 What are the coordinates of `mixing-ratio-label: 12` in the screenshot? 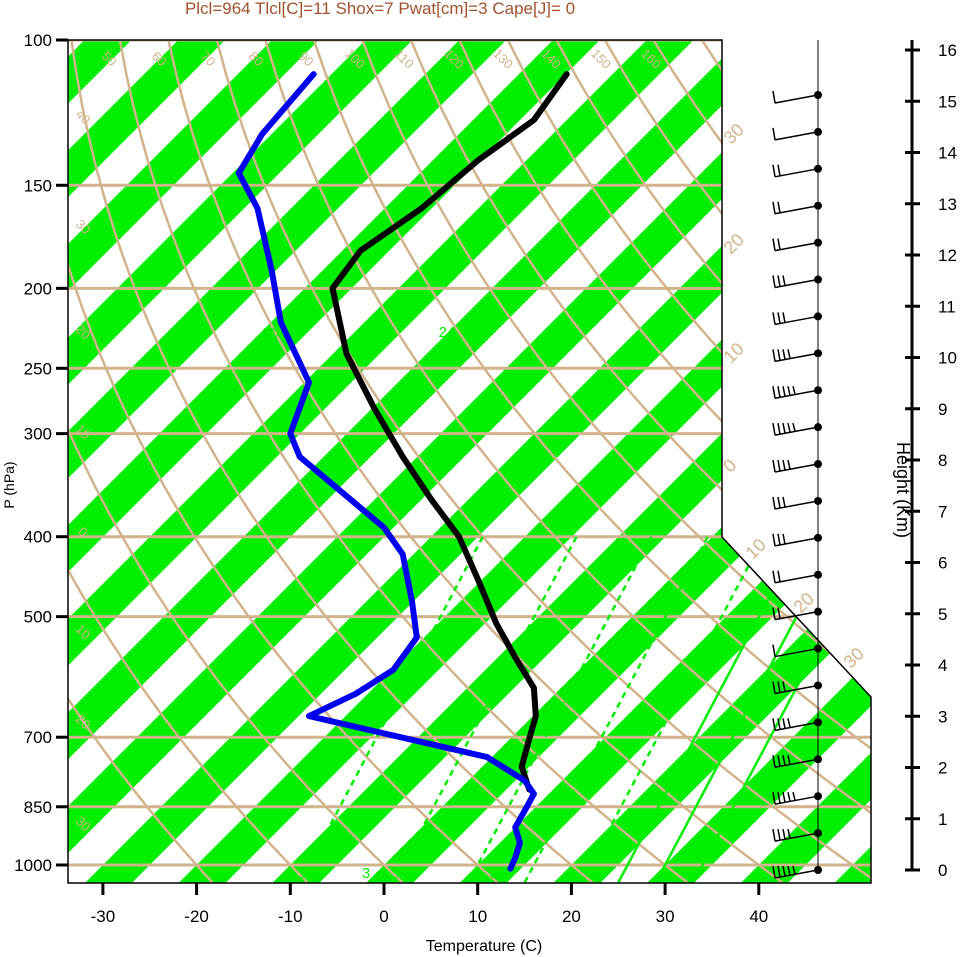 It's located at (199, 332).